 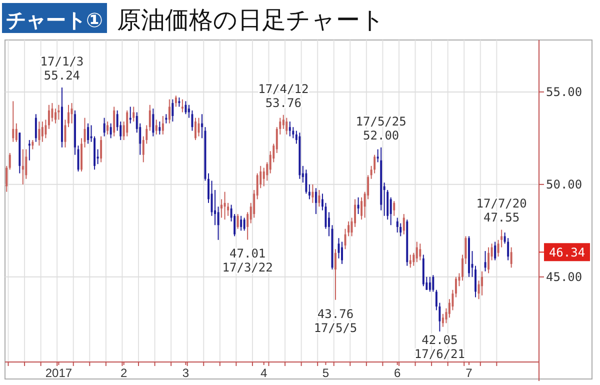 What do you see at coordinates (564, 185) in the screenshot?
I see `y-tick-label: 50.00` at bounding box center [564, 185].